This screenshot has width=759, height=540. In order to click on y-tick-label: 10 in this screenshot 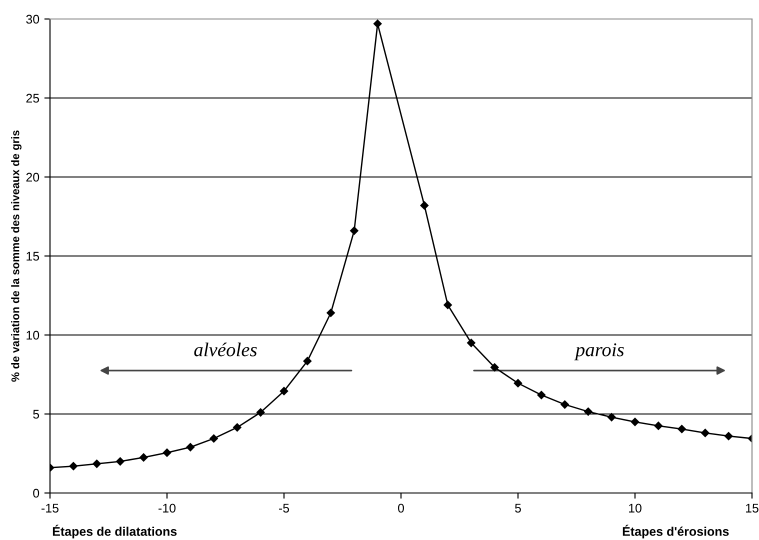, I will do `click(33, 335)`.